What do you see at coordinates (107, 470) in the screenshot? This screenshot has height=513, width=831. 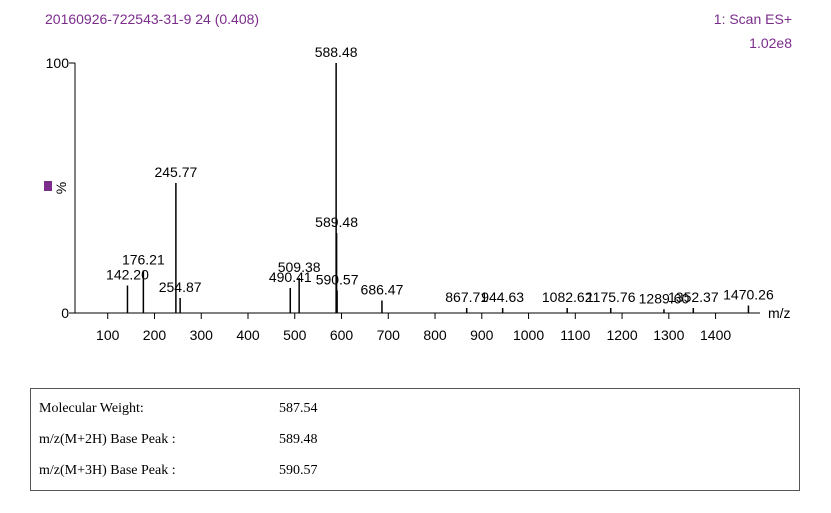 I see `row-key: m/z(M+3H) Base Peak :` at bounding box center [107, 470].